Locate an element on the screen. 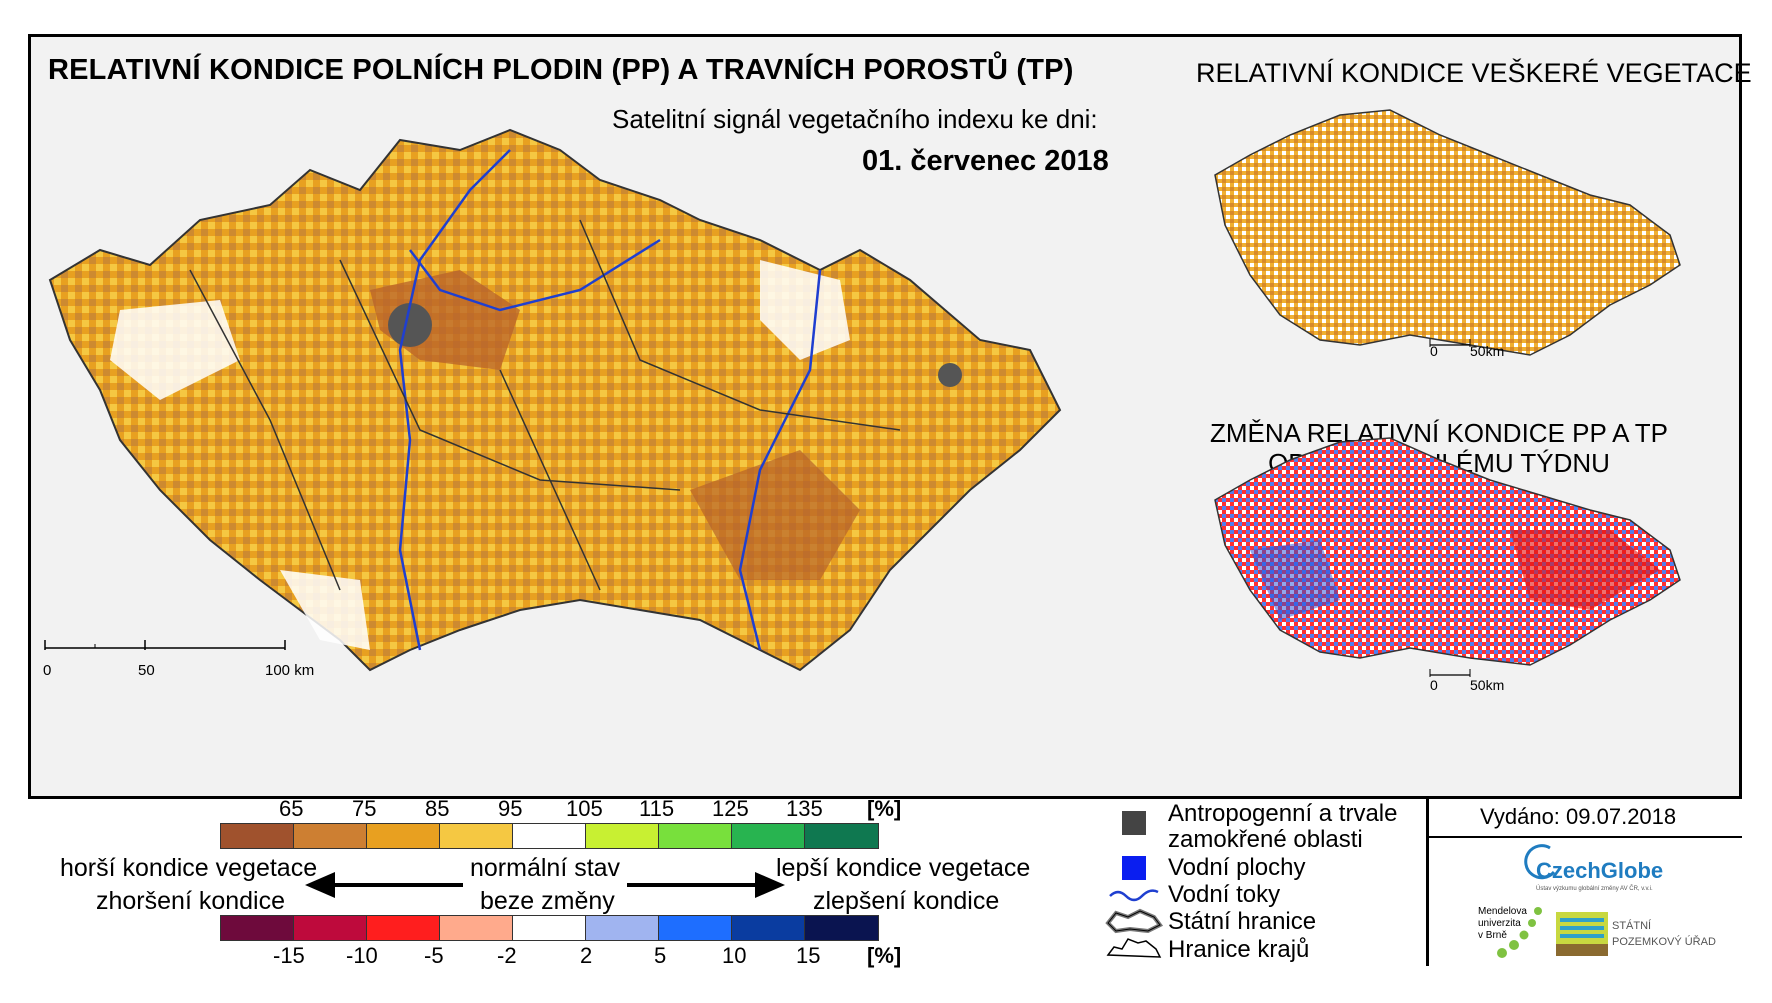  czechglobe-logo-icon is located at coordinates (1540, 862).